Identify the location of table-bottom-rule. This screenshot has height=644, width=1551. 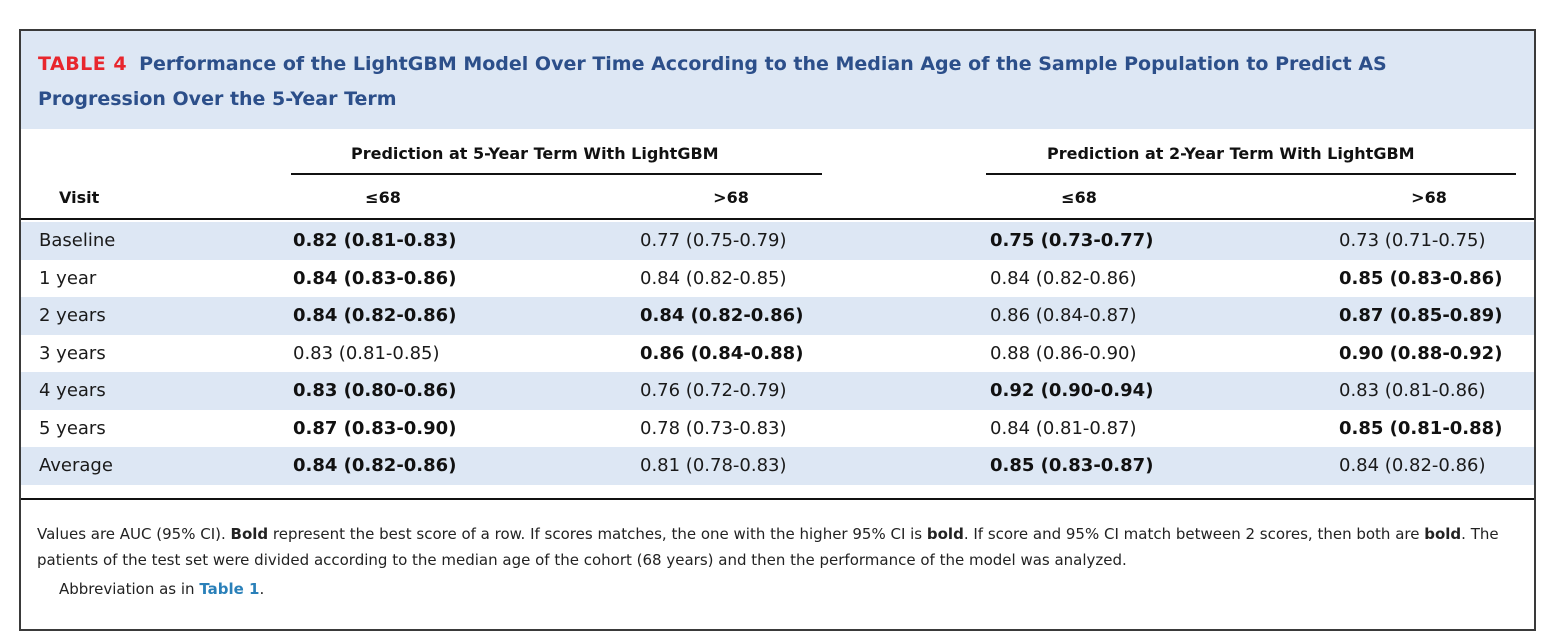
(777, 499).